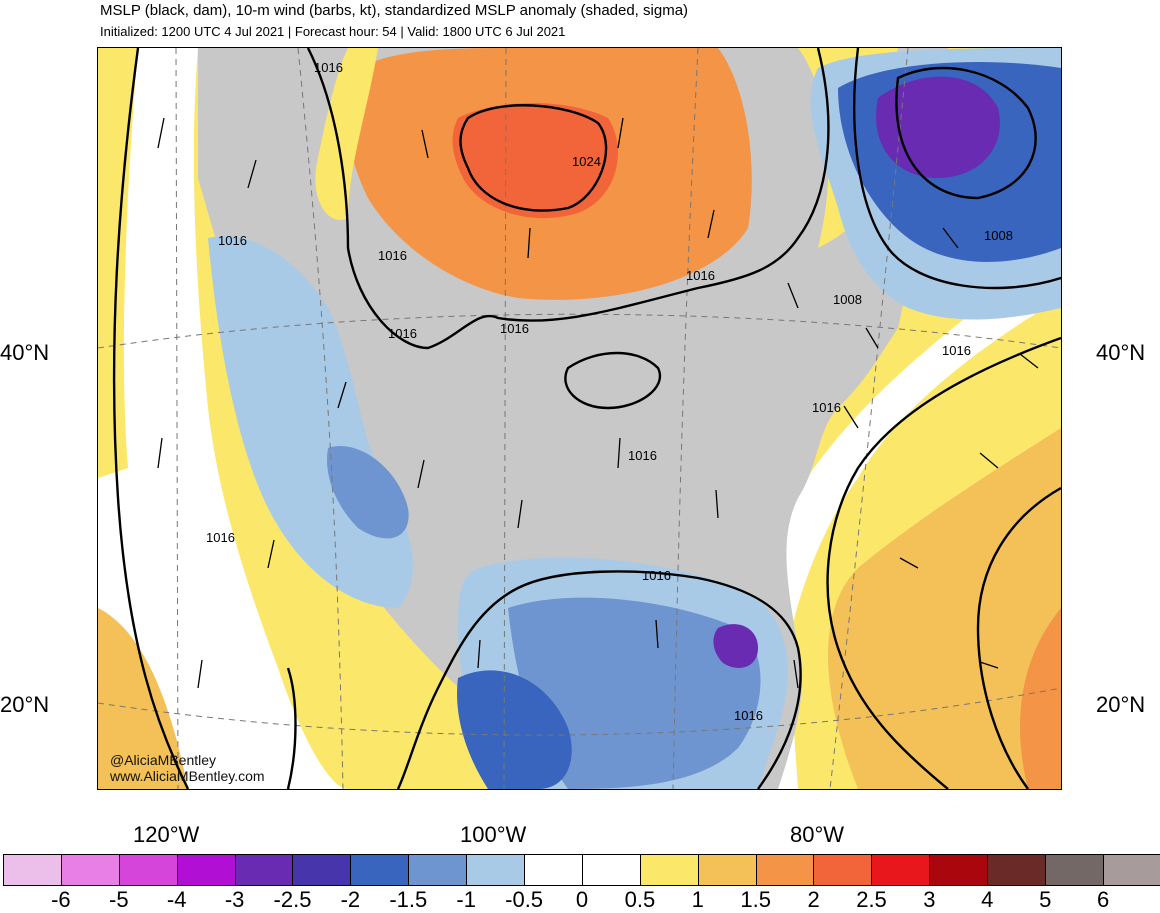 This screenshot has height=913, width=1160. I want to click on colorbar-tick-label: -3, so click(234, 899).